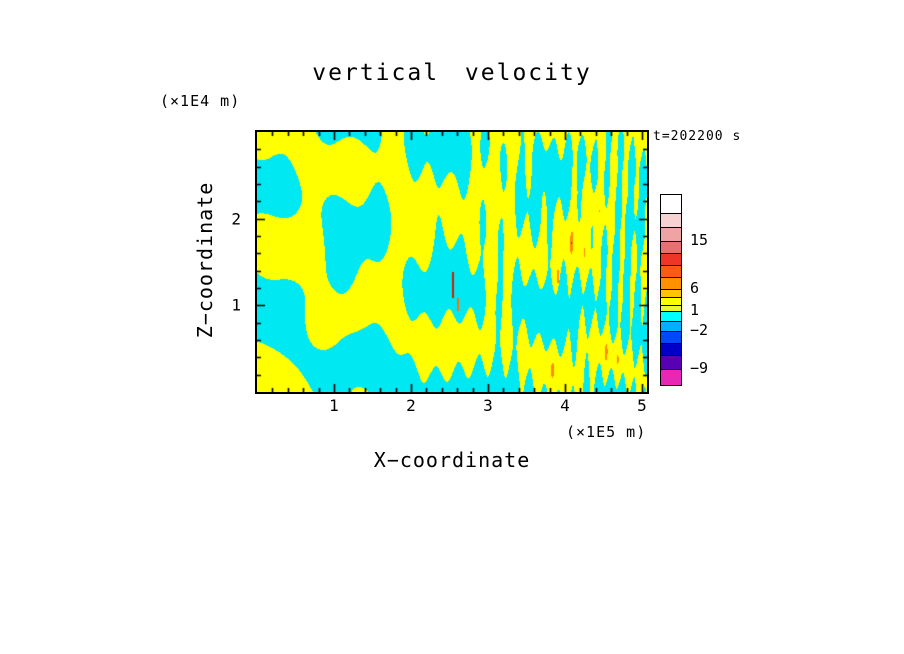 The width and height of the screenshot is (904, 654). I want to click on colorbar-tick-label: 15, so click(699, 240).